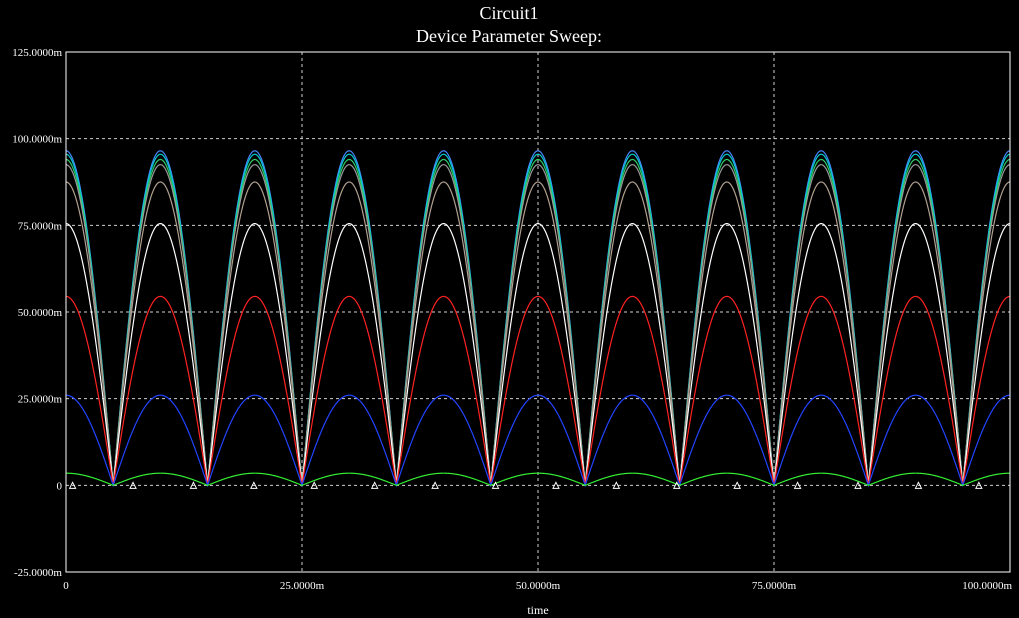  I want to click on y-tick-label-1: 0, so click(60, 486).